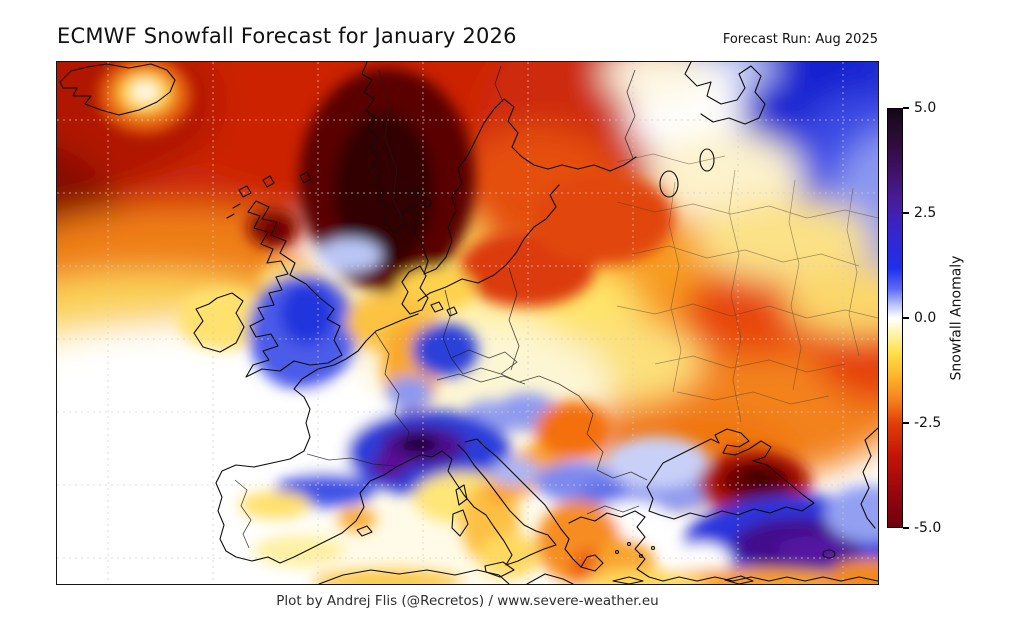  What do you see at coordinates (925, 318) in the screenshot?
I see `tick-label: 0.0` at bounding box center [925, 318].